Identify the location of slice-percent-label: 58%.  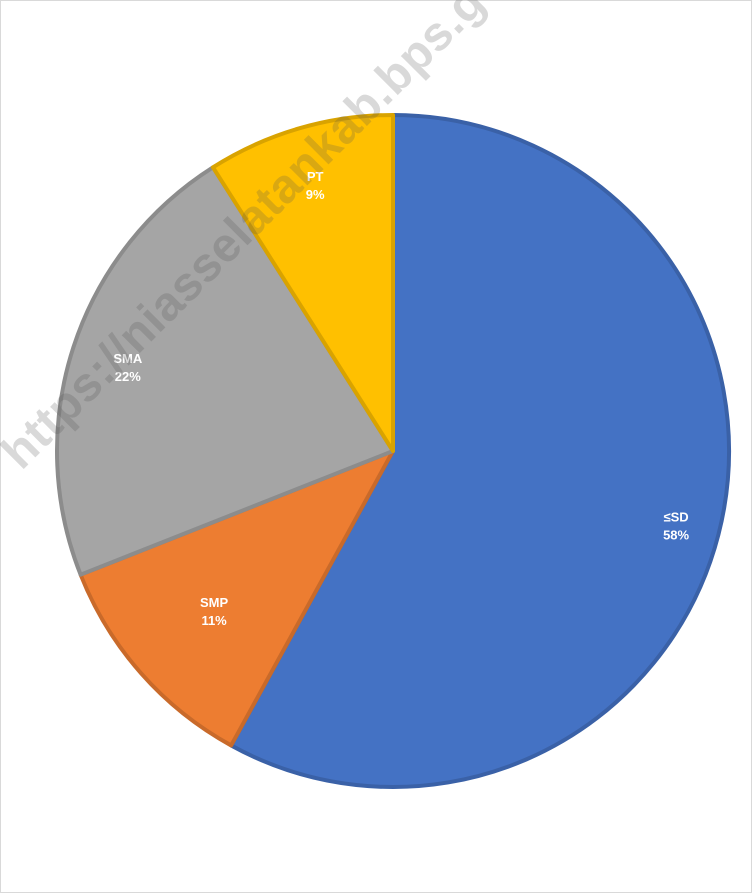
(676, 535).